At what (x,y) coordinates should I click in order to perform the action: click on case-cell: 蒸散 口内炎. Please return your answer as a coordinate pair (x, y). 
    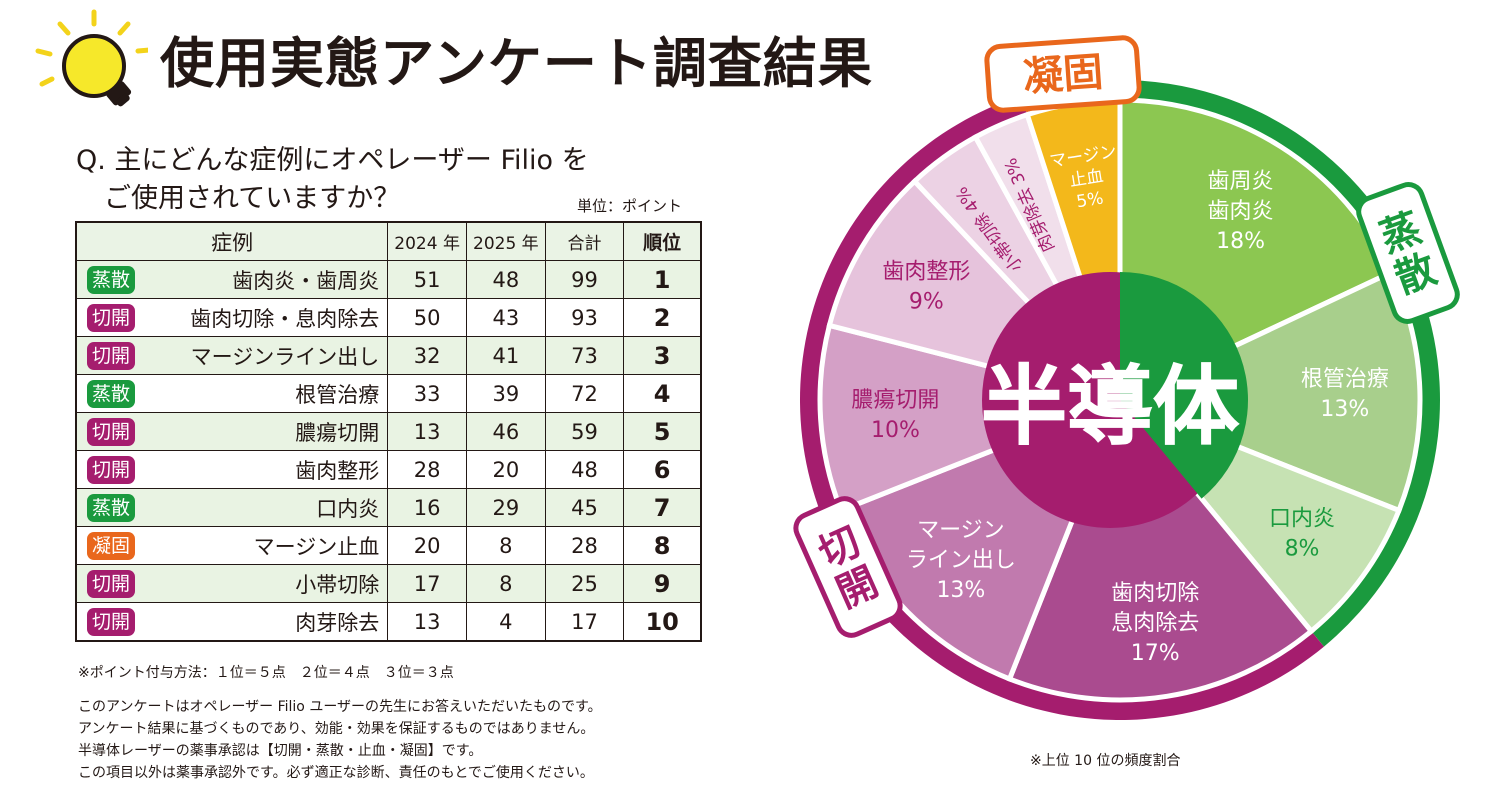
    Looking at the image, I should click on (232, 507).